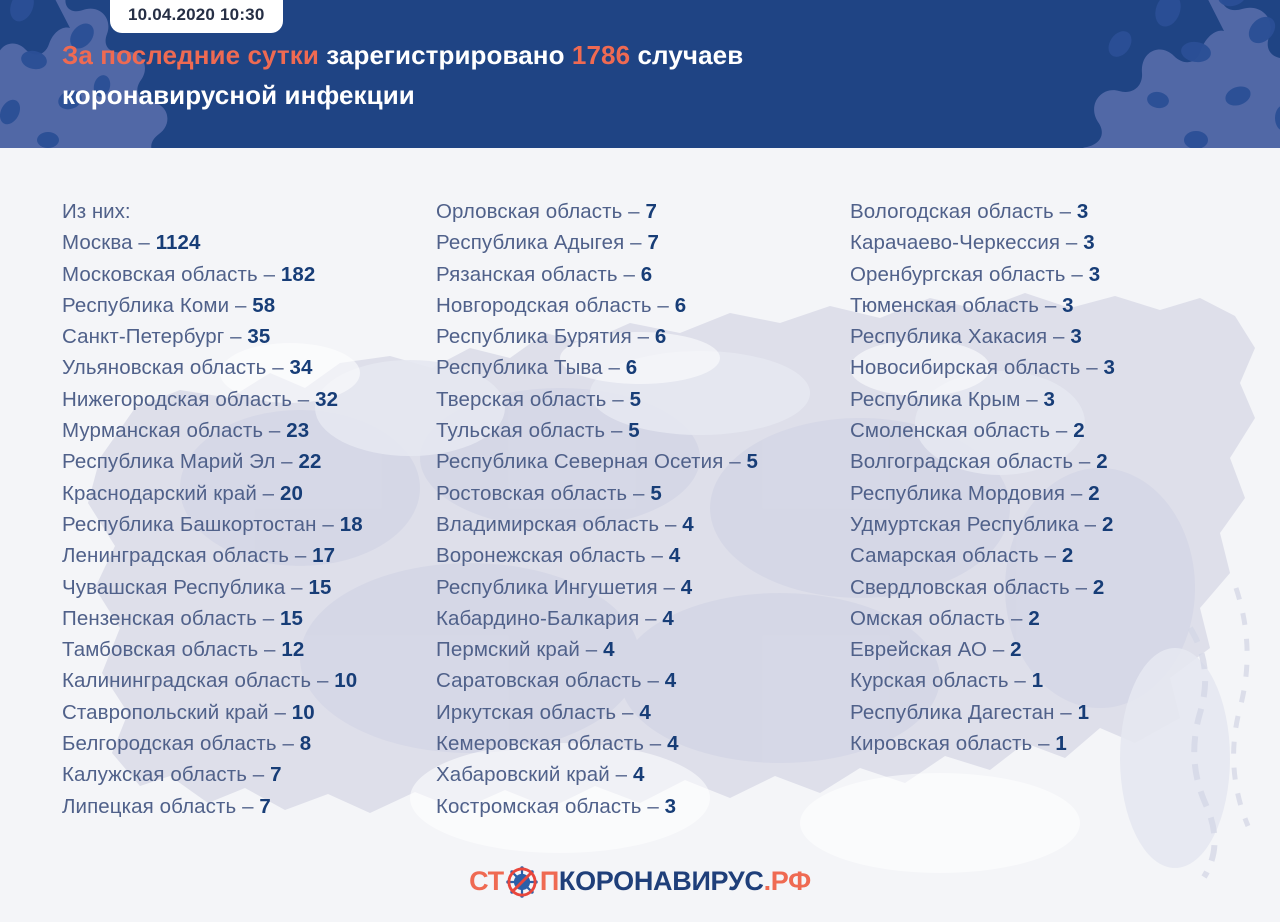 The height and width of the screenshot is (922, 1280). What do you see at coordinates (97, 243) in the screenshot?
I see `region-name: Москва` at bounding box center [97, 243].